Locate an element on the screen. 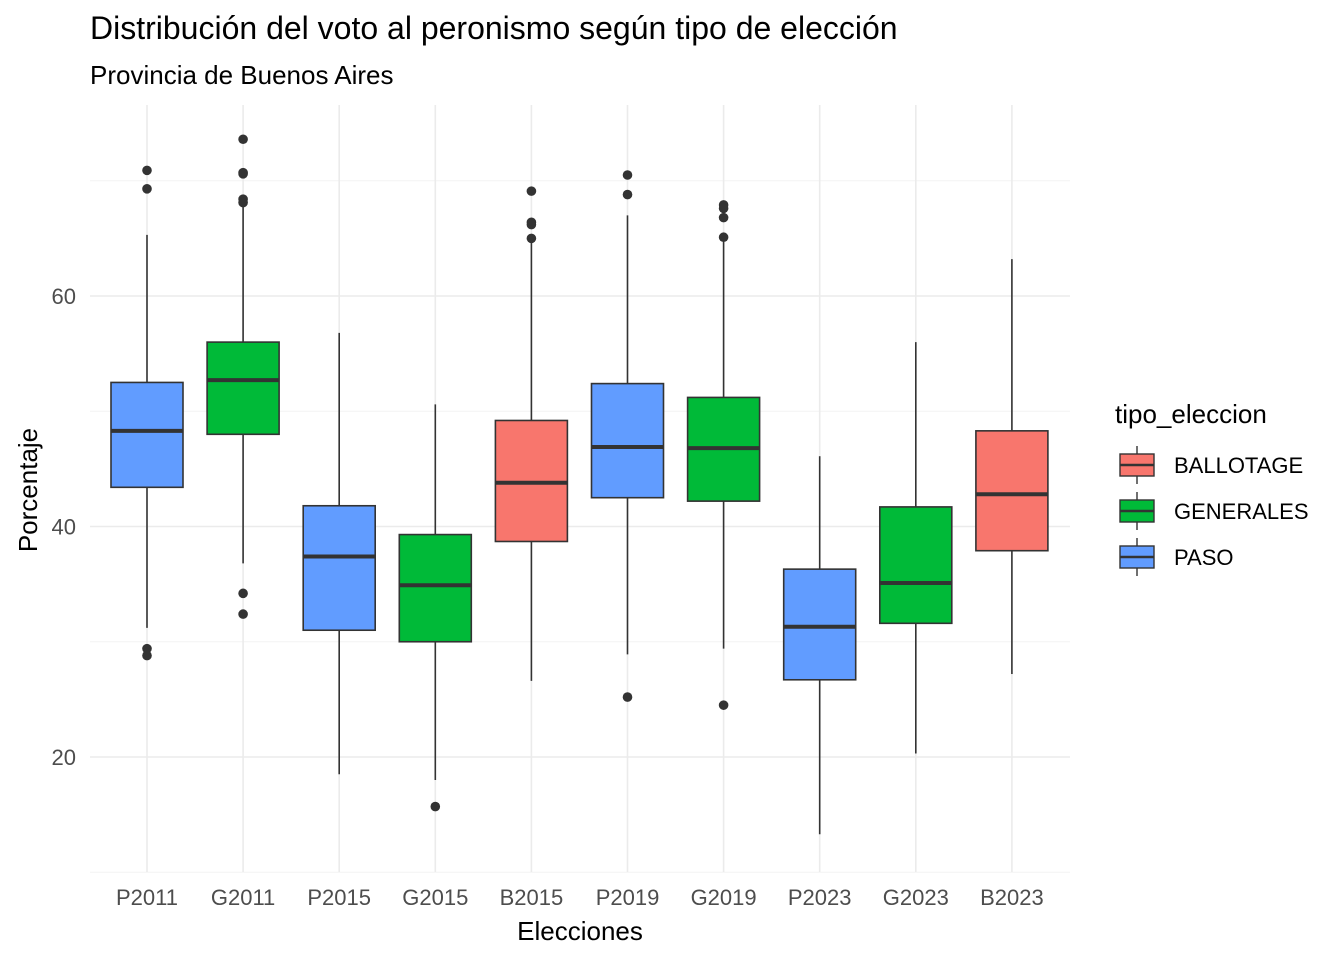 The width and height of the screenshot is (1344, 960). box-P2011 is located at coordinates (147, 413).